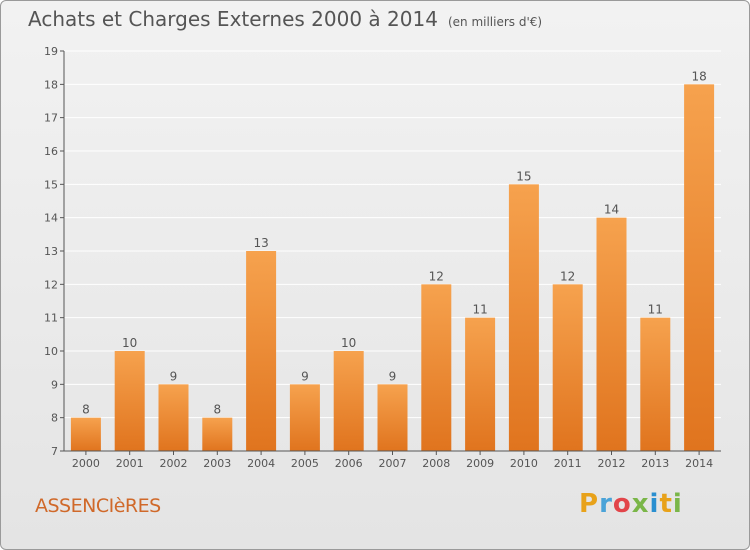 The image size is (750, 550). Describe the element at coordinates (260, 243) in the screenshot. I see `data-label: 13` at that location.